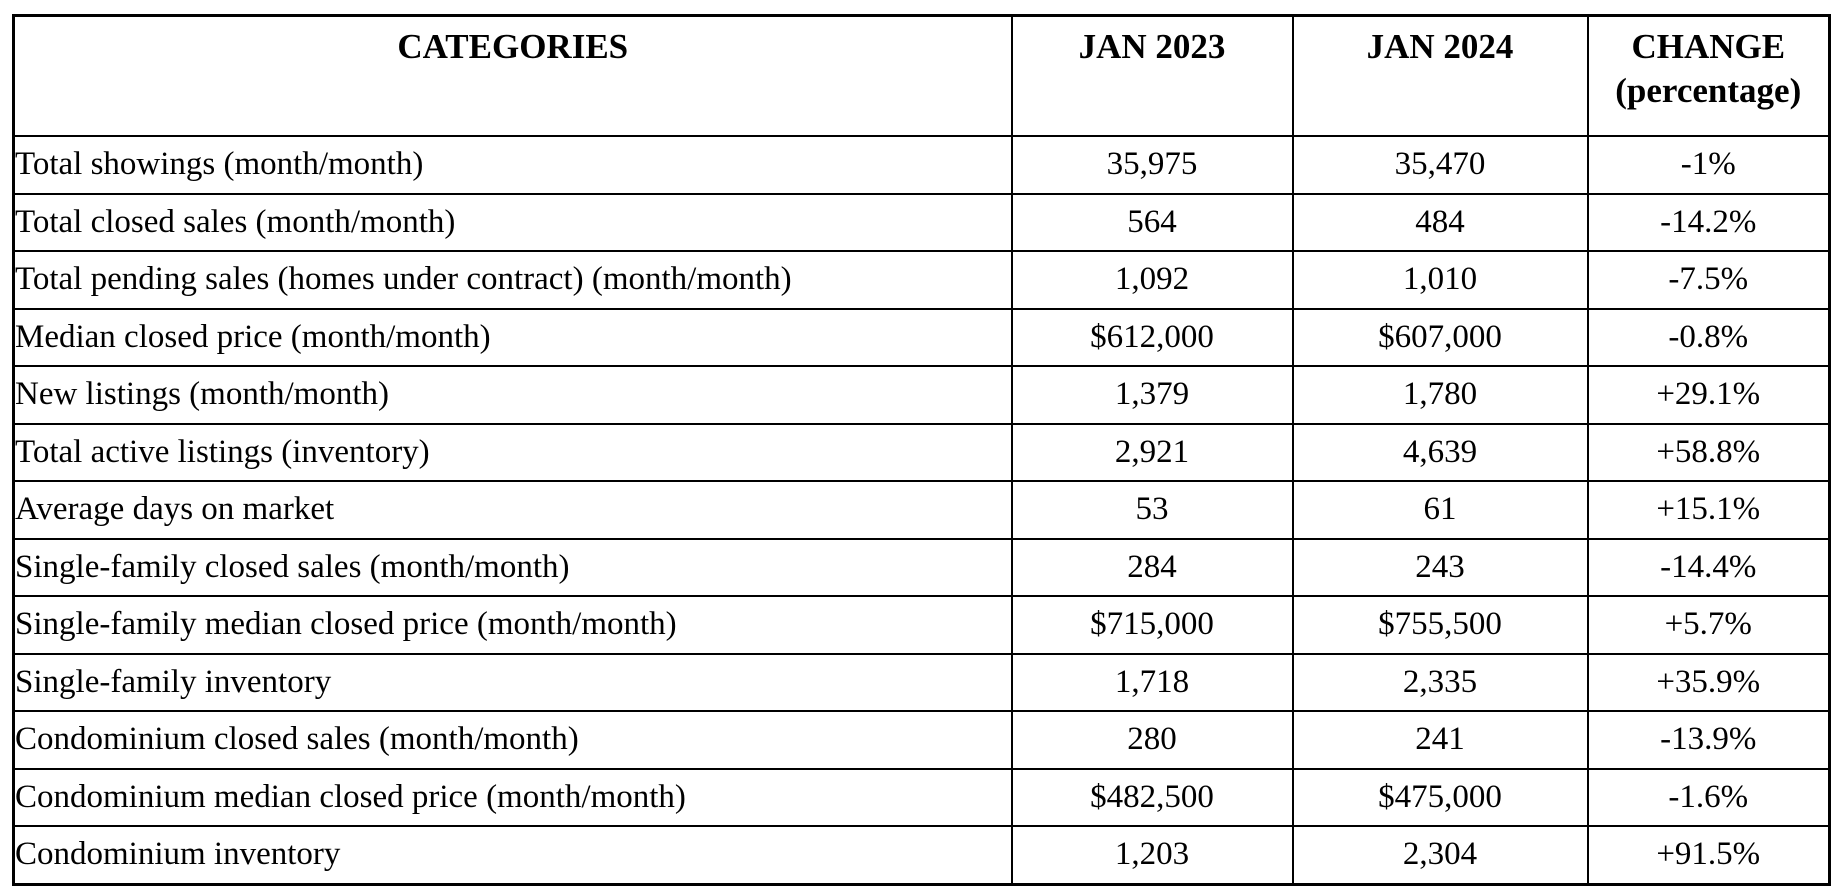  Describe the element at coordinates (1708, 797) in the screenshot. I see `change-cell: -1.6%` at that location.